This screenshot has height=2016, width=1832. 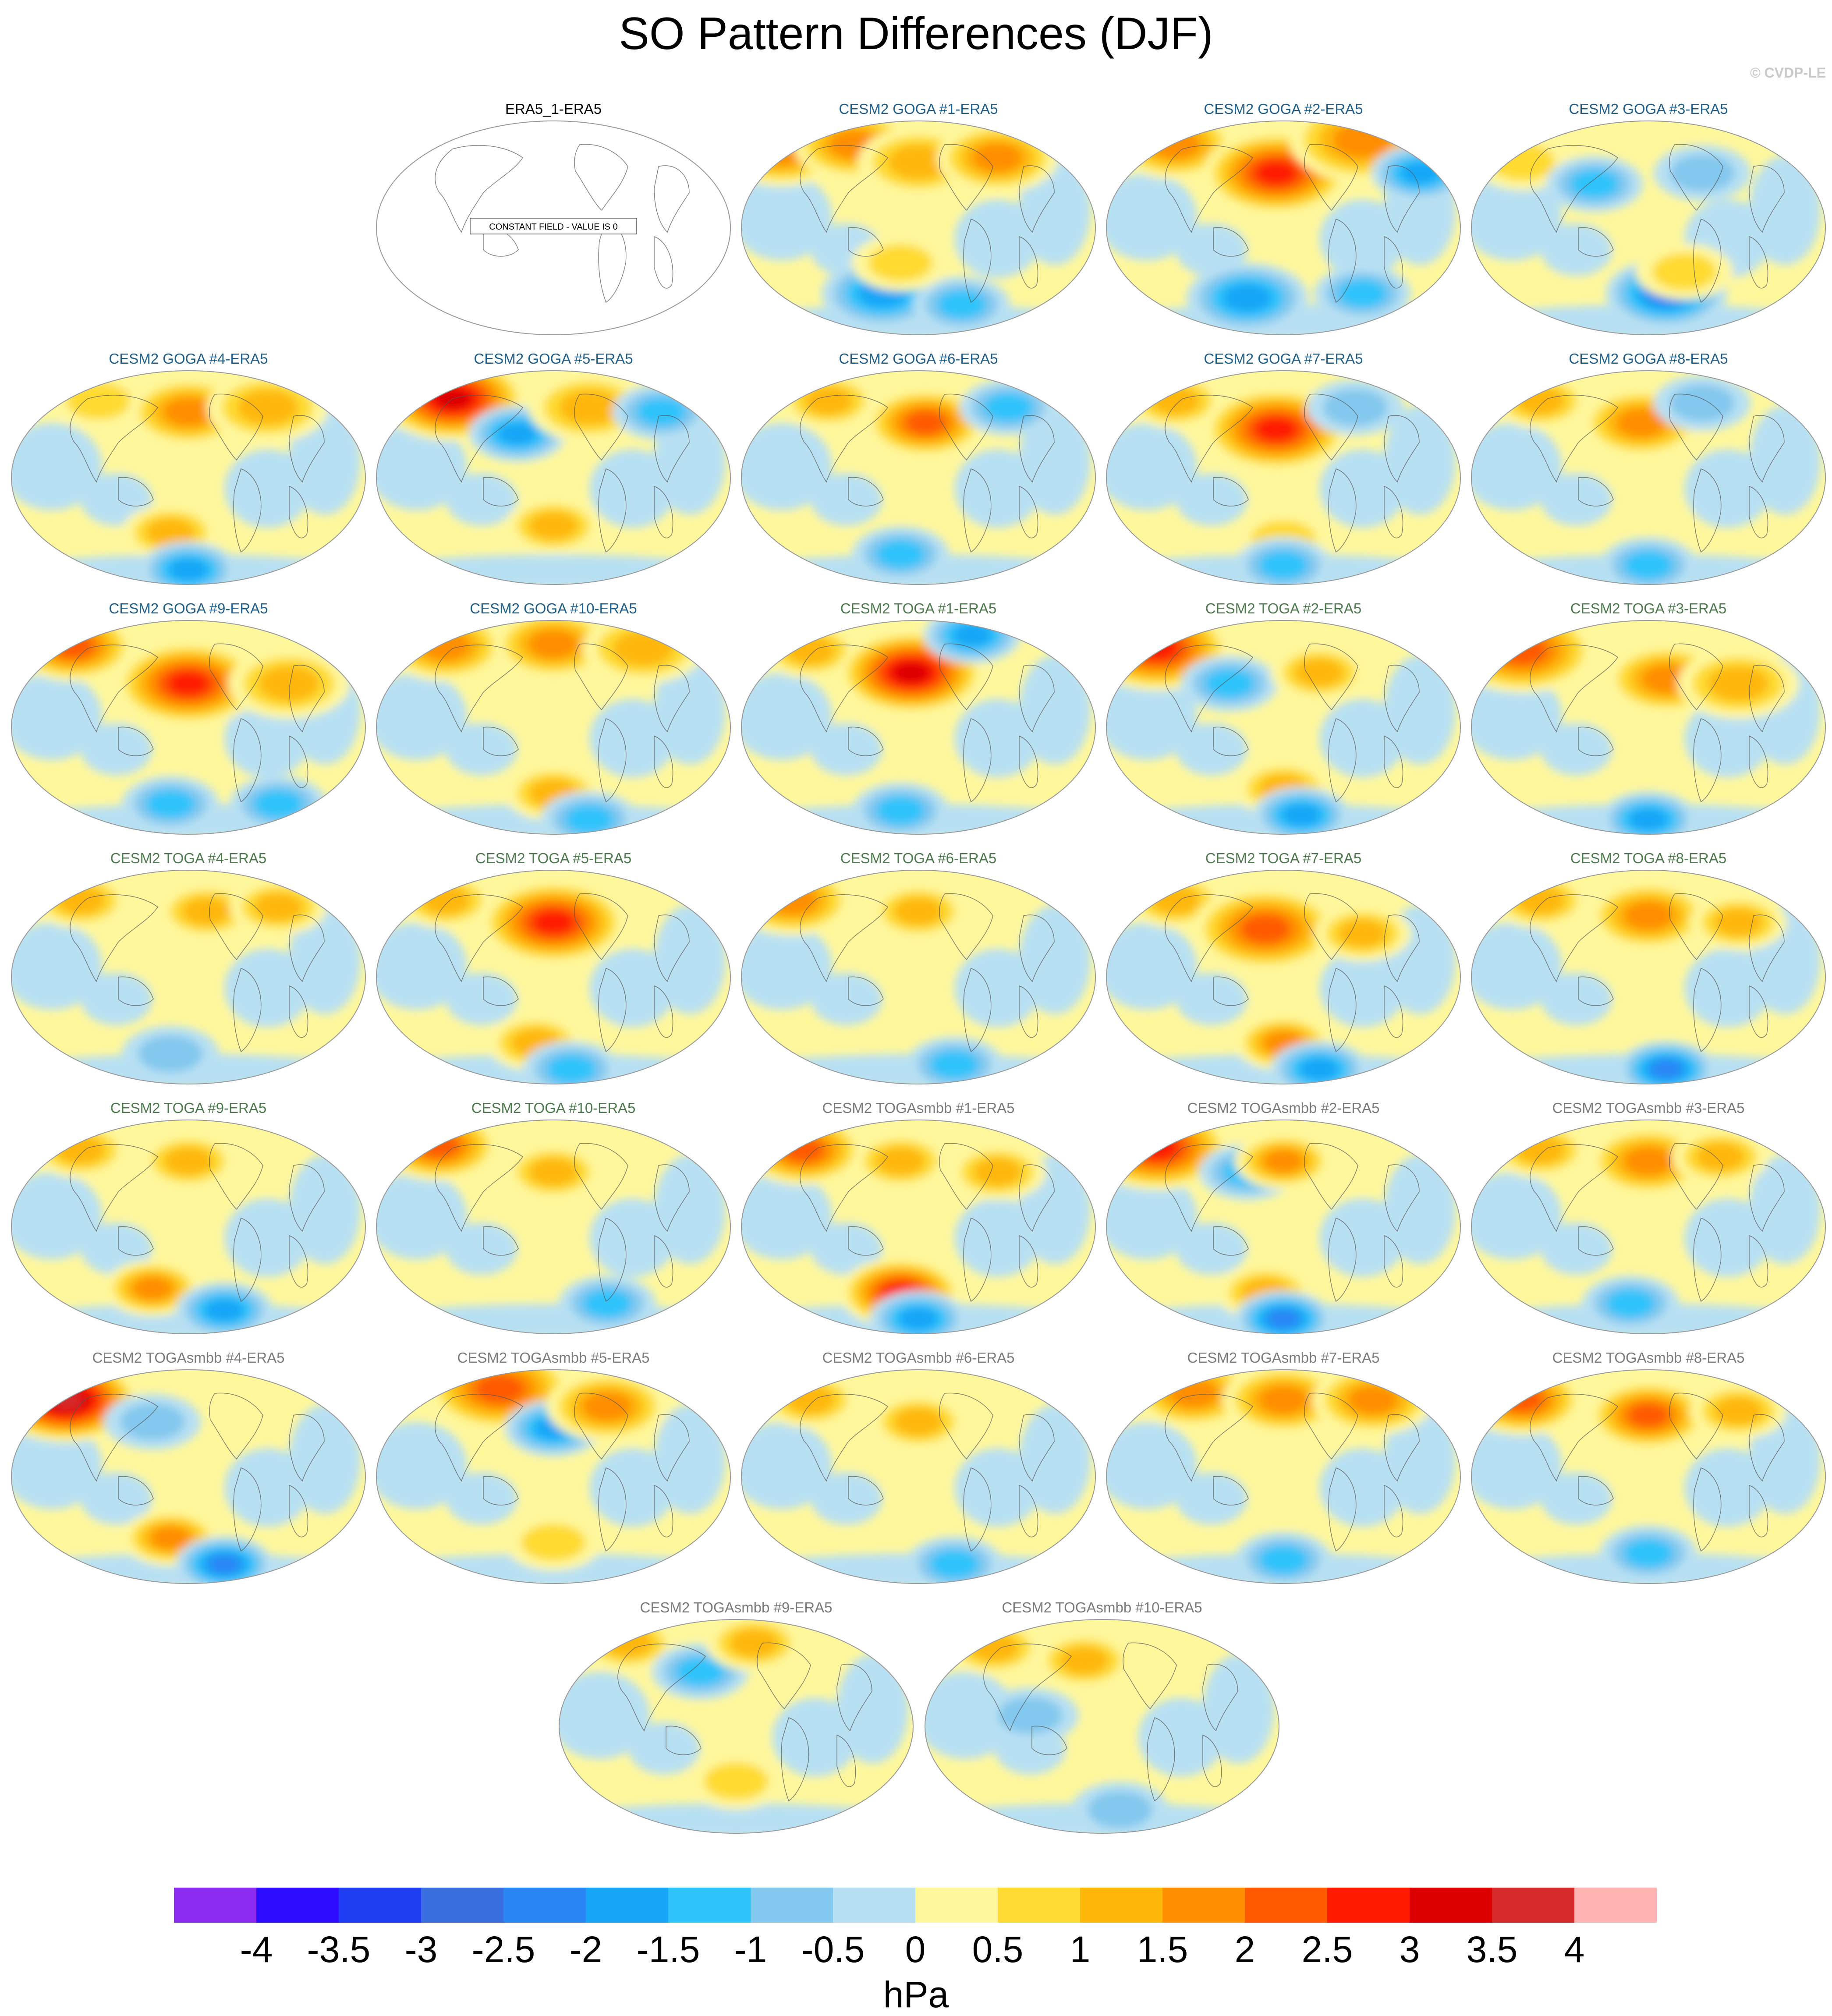 What do you see at coordinates (918, 359) in the screenshot?
I see `panel-title: CESM2 GOGA #6-ERA5` at bounding box center [918, 359].